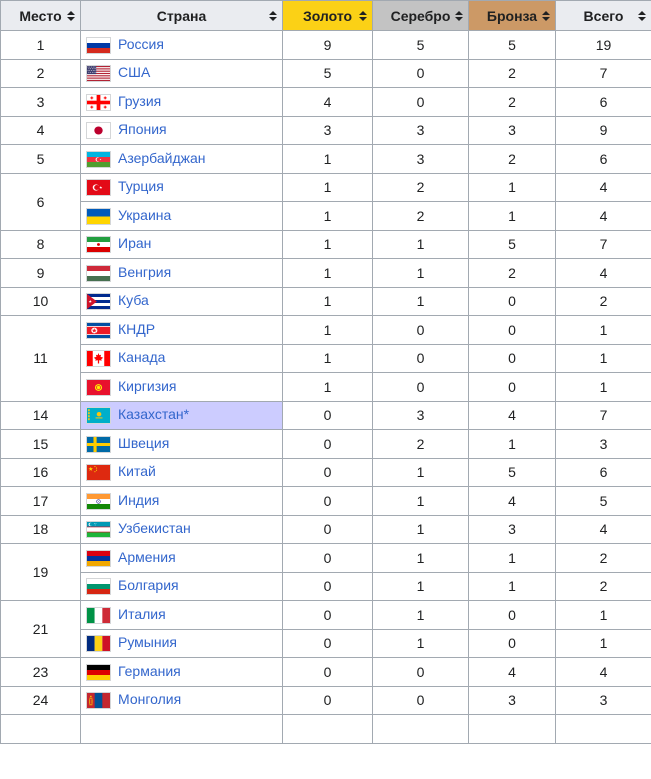 The height and width of the screenshot is (779, 651). What do you see at coordinates (98, 245) in the screenshot?
I see `flag-iran-icon` at bounding box center [98, 245].